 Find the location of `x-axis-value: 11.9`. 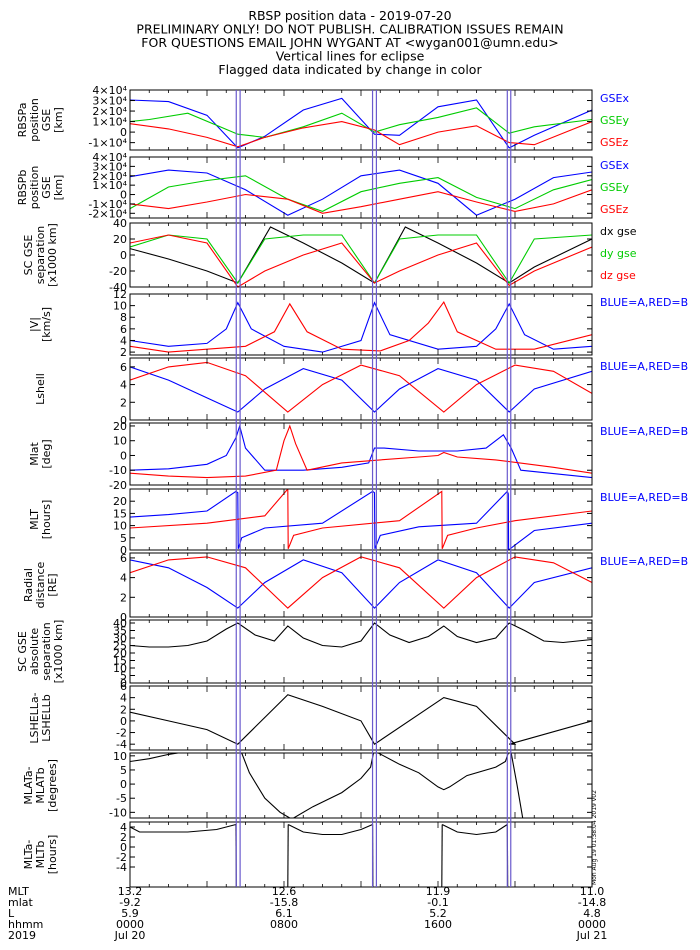

x-axis-value: 11.9 is located at coordinates (438, 891).